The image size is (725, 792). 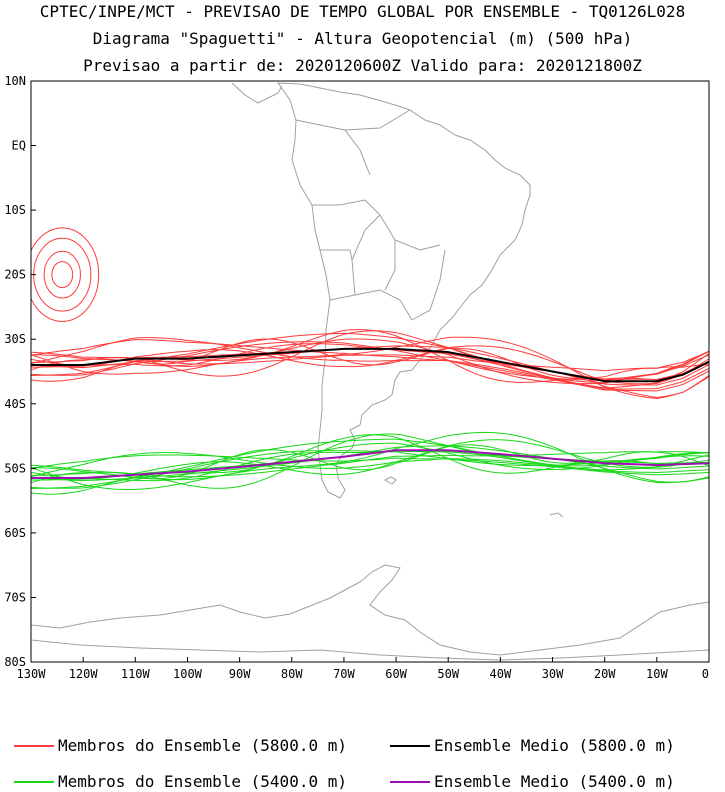 I want to click on legend-members-5400: Membros do Ensemble (5400.0 m), so click(x=180, y=781).